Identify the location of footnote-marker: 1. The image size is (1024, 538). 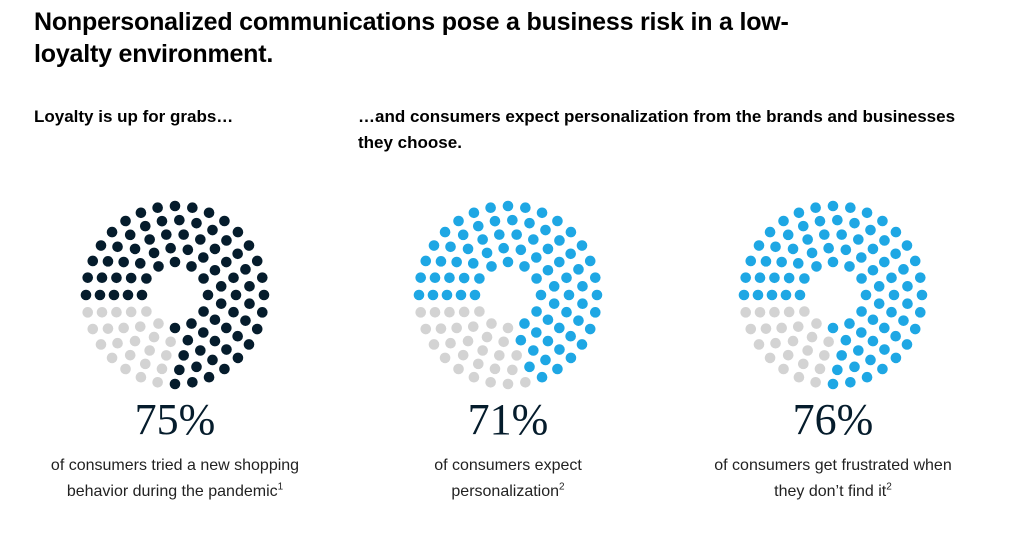
(280, 487).